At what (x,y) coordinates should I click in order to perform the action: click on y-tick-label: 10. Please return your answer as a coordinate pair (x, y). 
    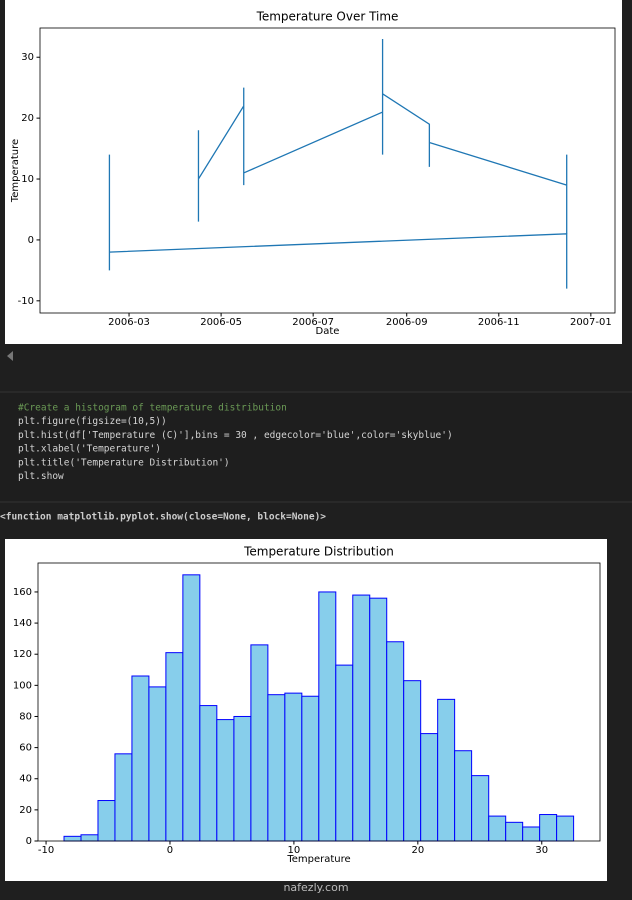
    Looking at the image, I should click on (27, 179).